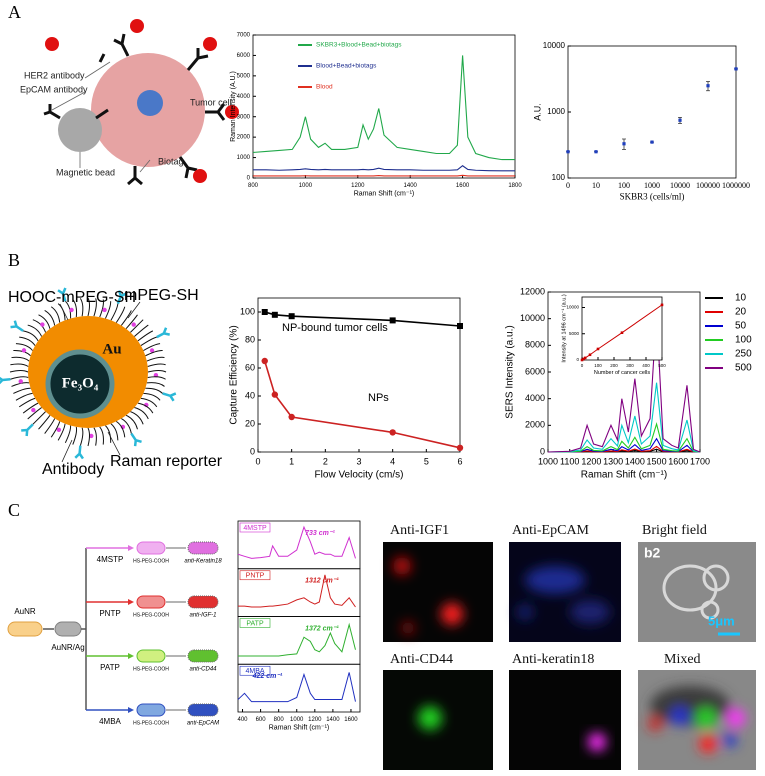 The height and width of the screenshot is (776, 765). Describe the element at coordinates (110, 559) in the screenshot. I see `reporter-label: 4MSTP` at that location.